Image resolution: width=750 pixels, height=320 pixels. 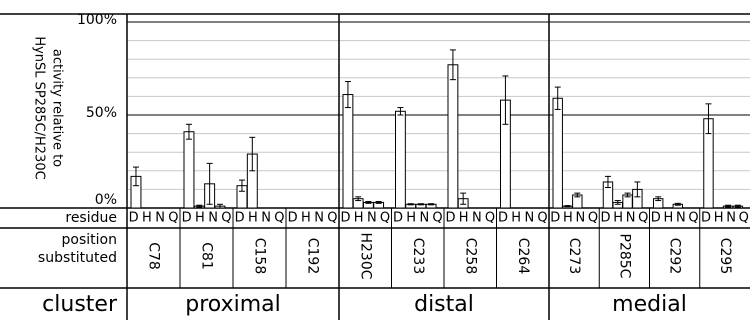 What do you see at coordinates (313, 256) in the screenshot?
I see `position-label: C192` at bounding box center [313, 256].